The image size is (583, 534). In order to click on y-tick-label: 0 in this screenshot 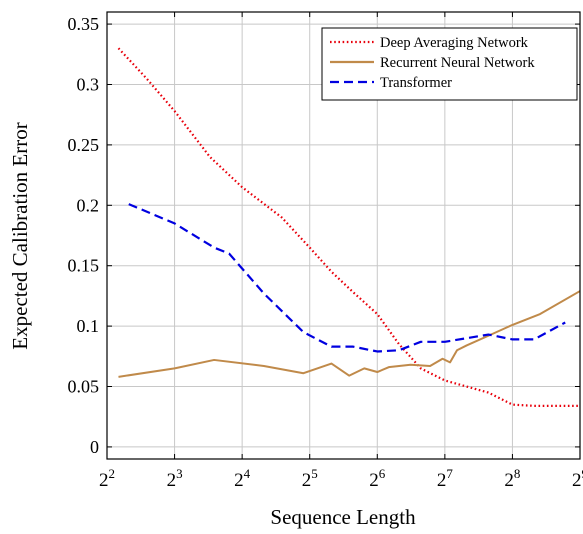, I will do `click(94, 447)`.